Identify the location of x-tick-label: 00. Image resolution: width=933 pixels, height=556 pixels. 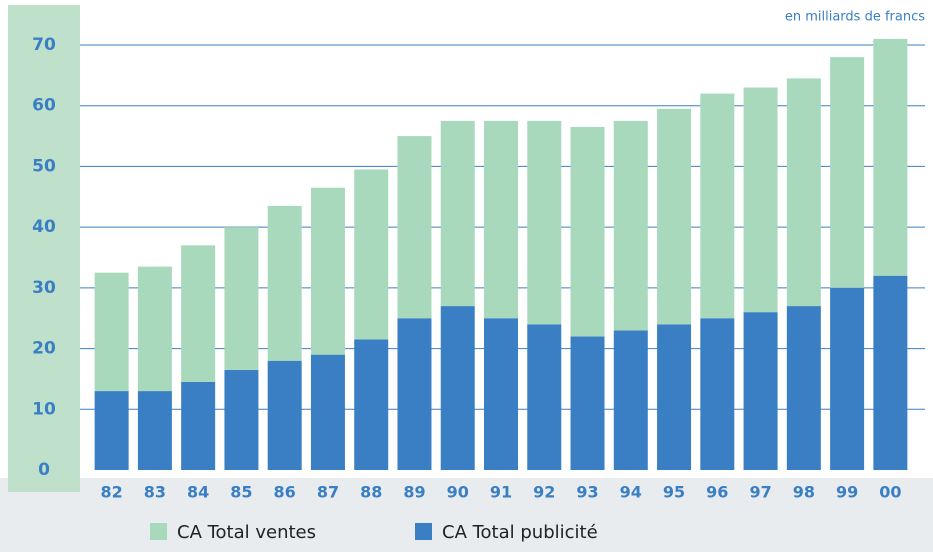
(890, 492).